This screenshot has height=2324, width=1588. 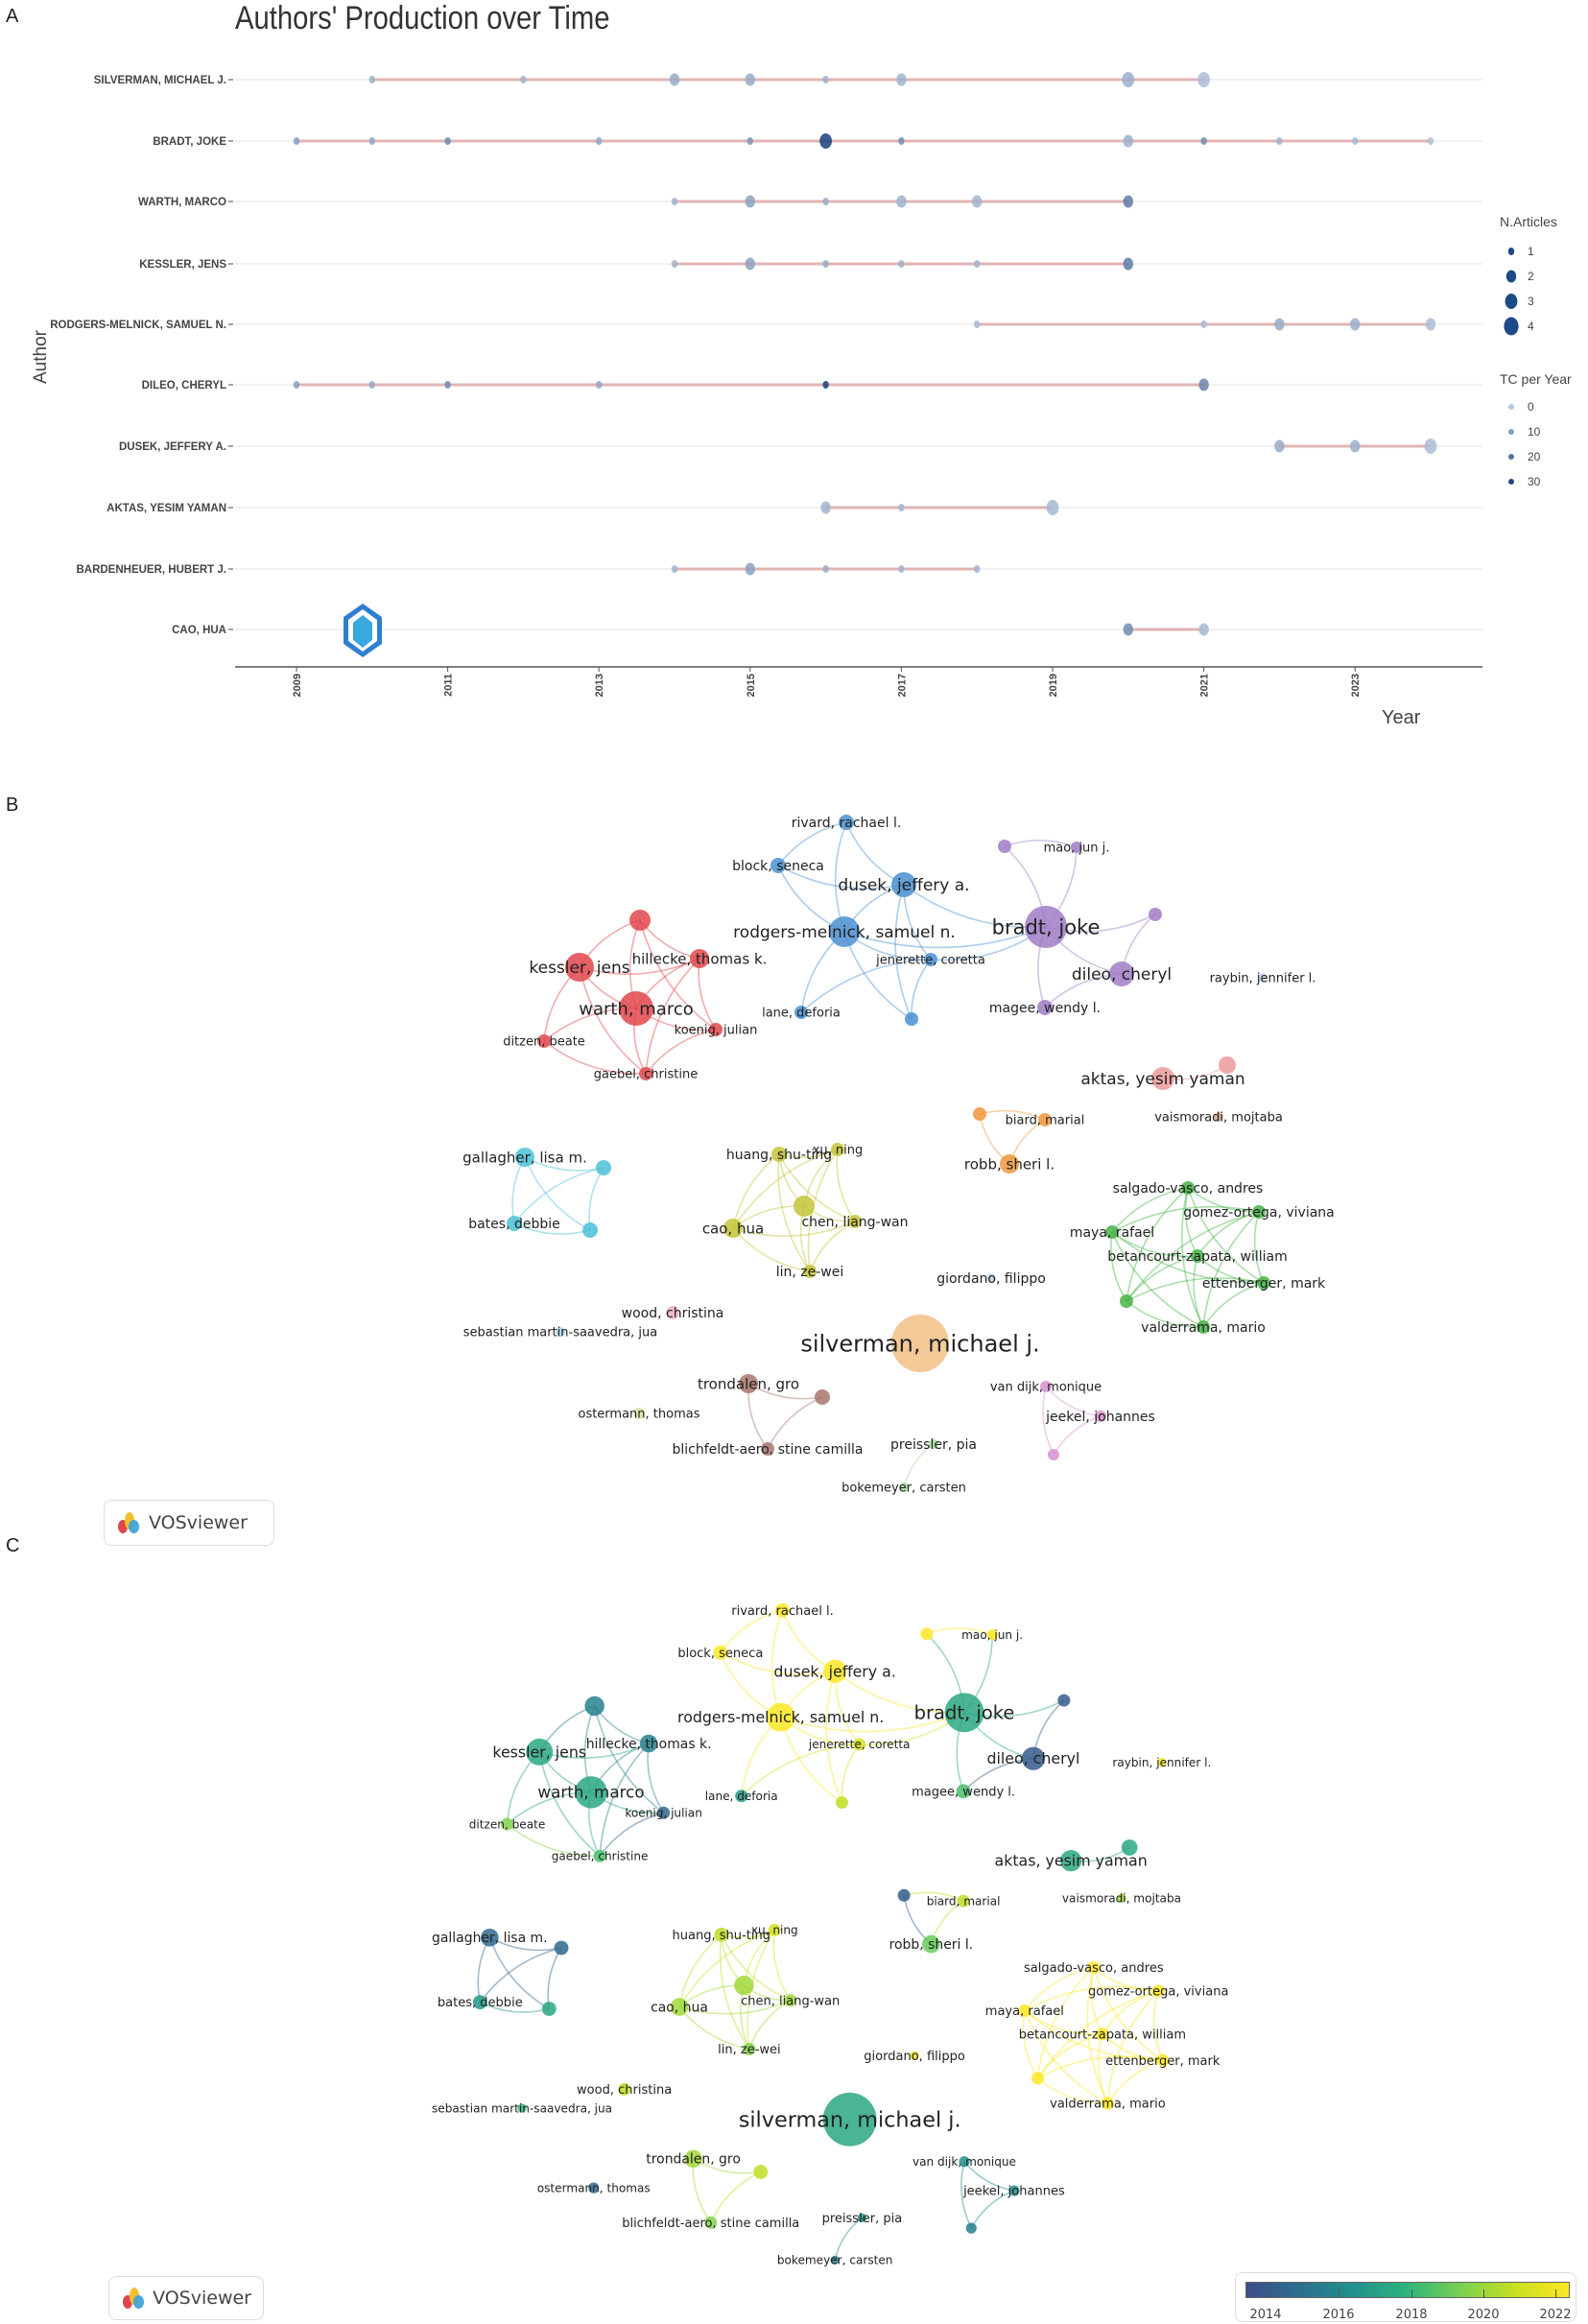 I want to click on author-node-label: block, seneca, so click(x=778, y=866).